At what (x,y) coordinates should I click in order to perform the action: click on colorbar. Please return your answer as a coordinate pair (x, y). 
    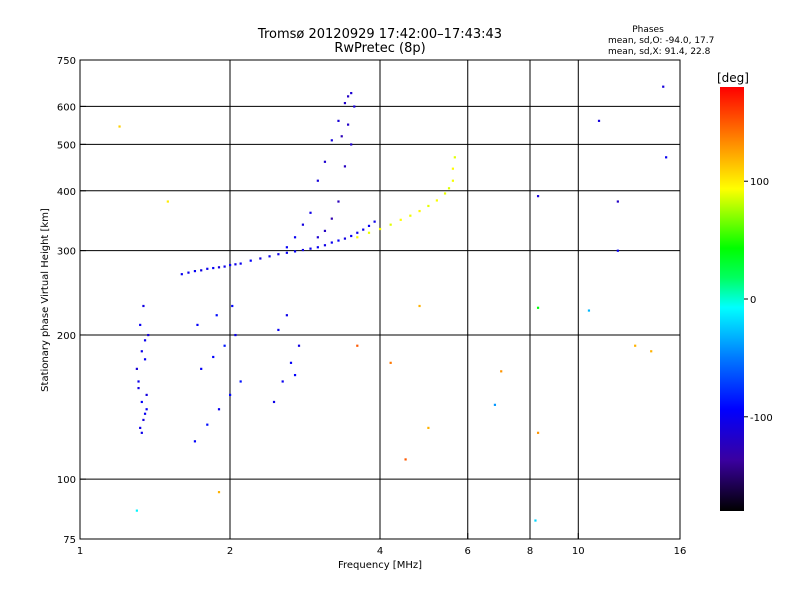
    Looking at the image, I should click on (732, 299).